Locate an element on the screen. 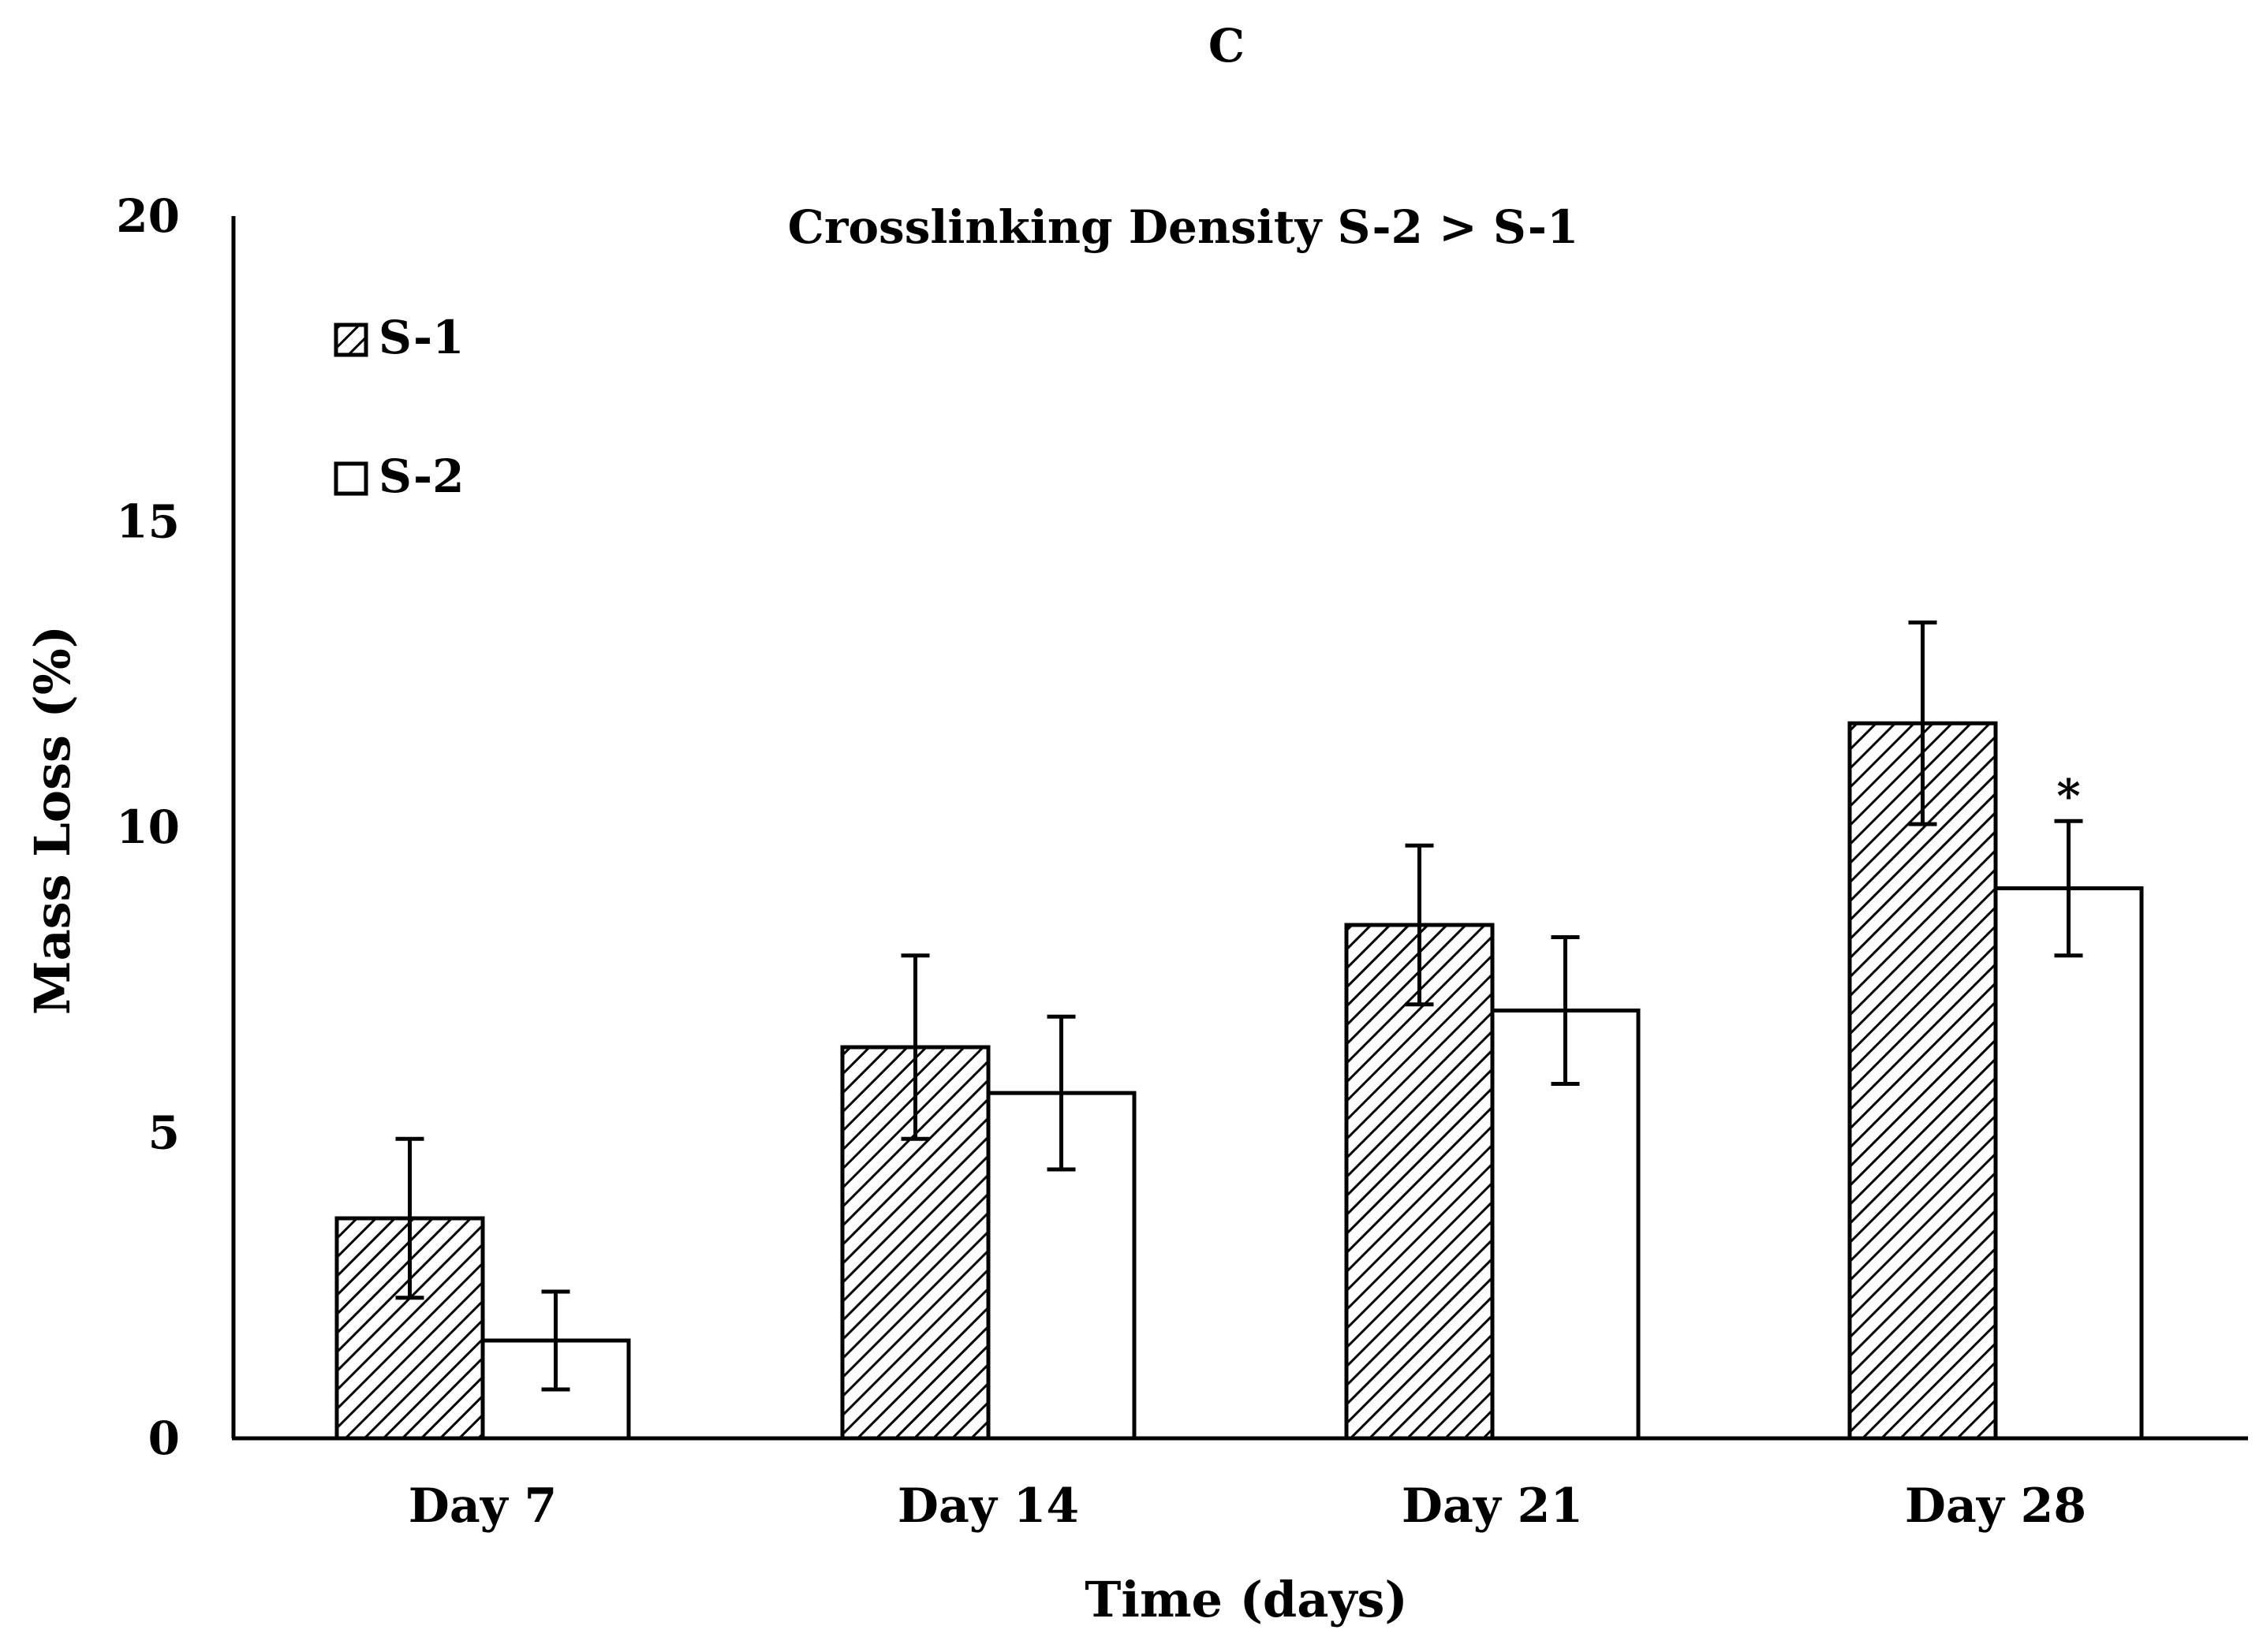 The width and height of the screenshot is (2263, 1652). y-tick-labels: 0 5 10 15 20 is located at coordinates (148, 827).